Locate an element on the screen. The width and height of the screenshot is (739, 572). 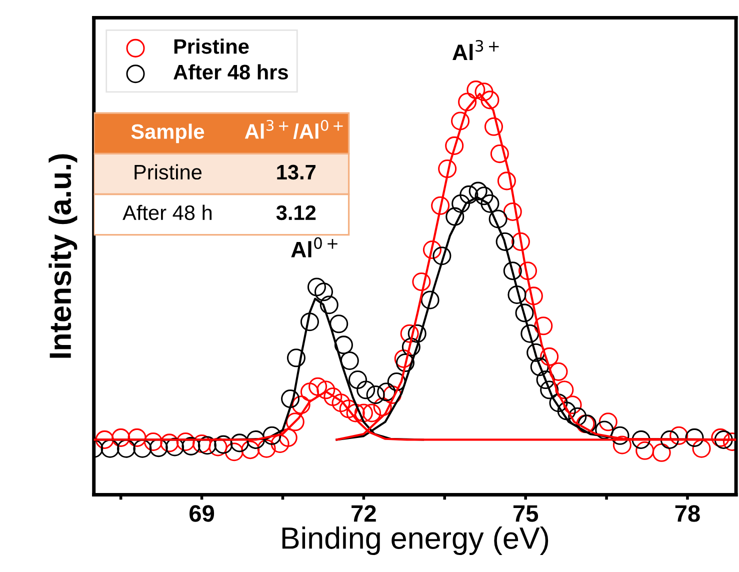
annotation: Sample is located at coordinates (167, 134).